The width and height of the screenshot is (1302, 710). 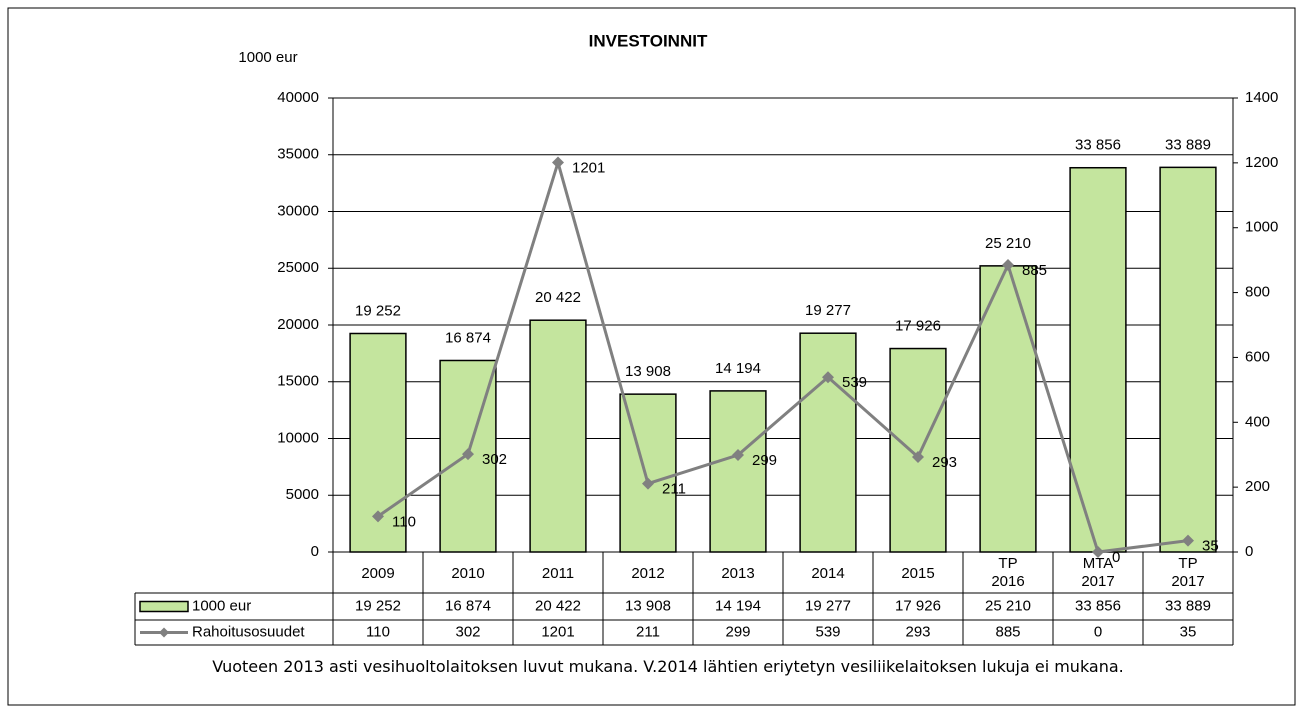 I want to click on data-label: 14 194, so click(x=738, y=368).